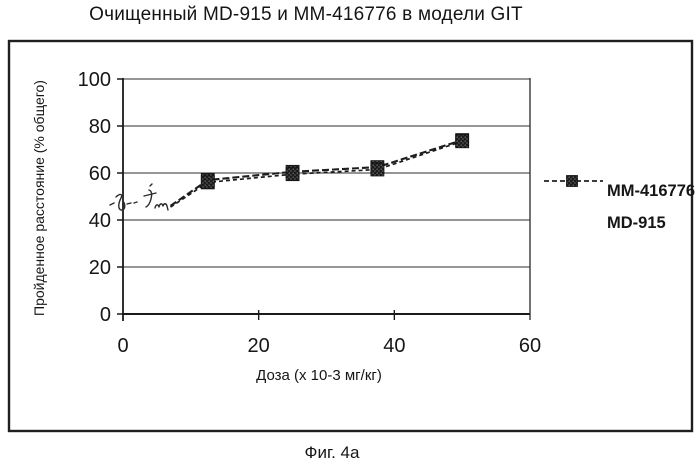  Describe the element at coordinates (94, 80) in the screenshot. I see `y-tick-label-100: 100` at that location.